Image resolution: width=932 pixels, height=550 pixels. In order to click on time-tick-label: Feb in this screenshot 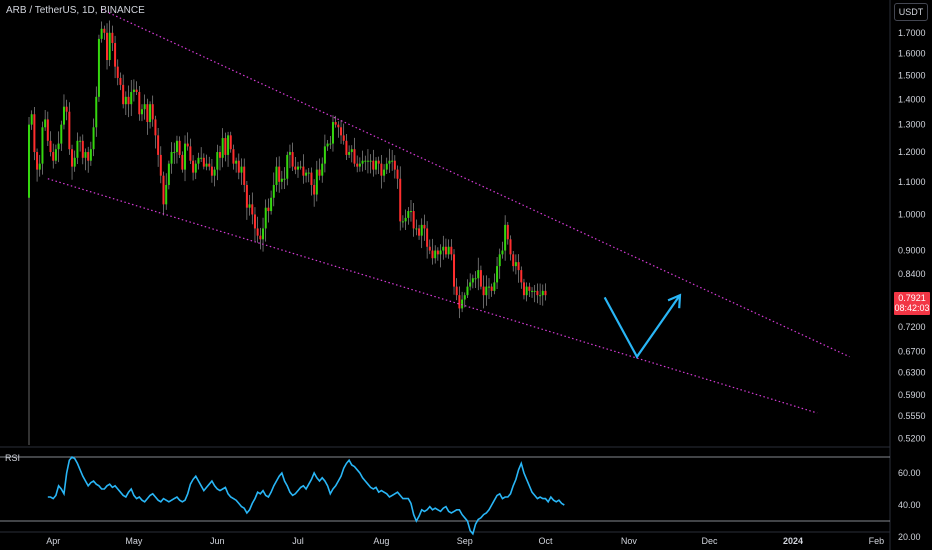, I will do `click(877, 541)`.